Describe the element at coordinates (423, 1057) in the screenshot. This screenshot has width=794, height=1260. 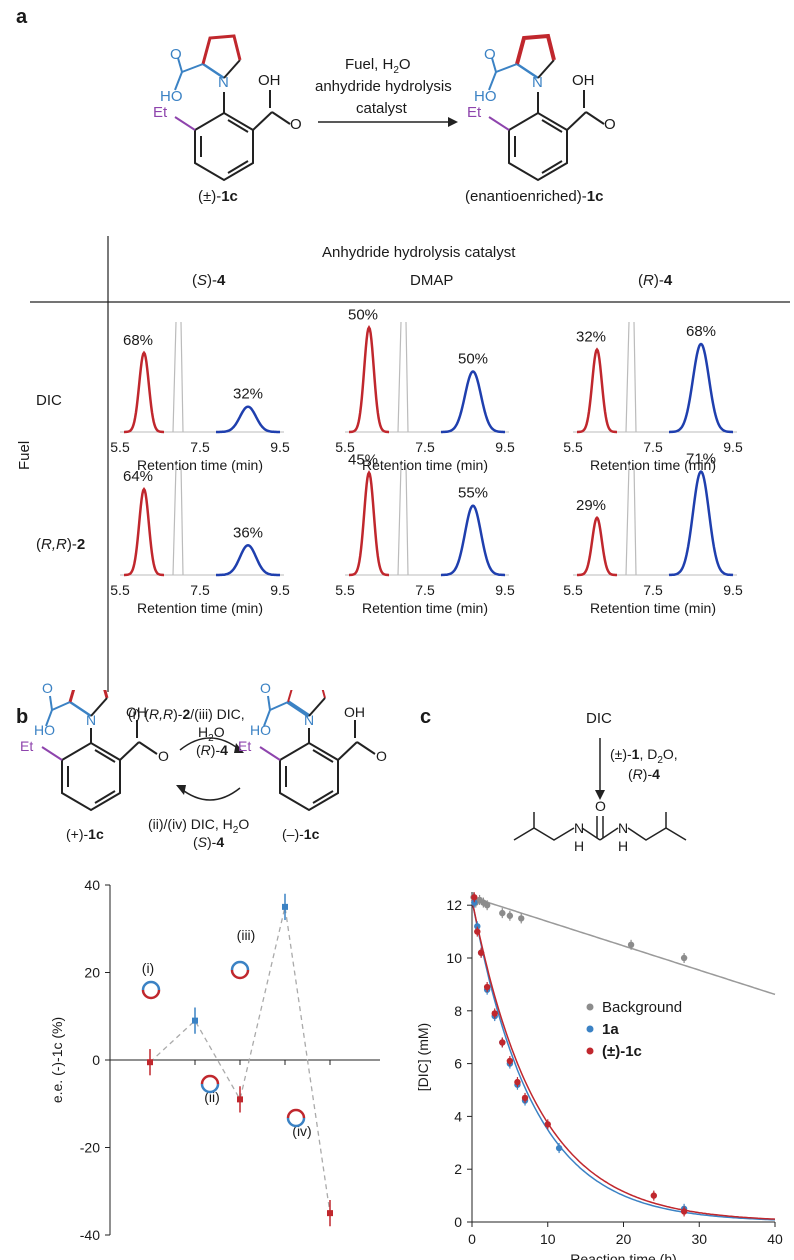
I see `y-axis-label: [DIC] (mM)` at that location.